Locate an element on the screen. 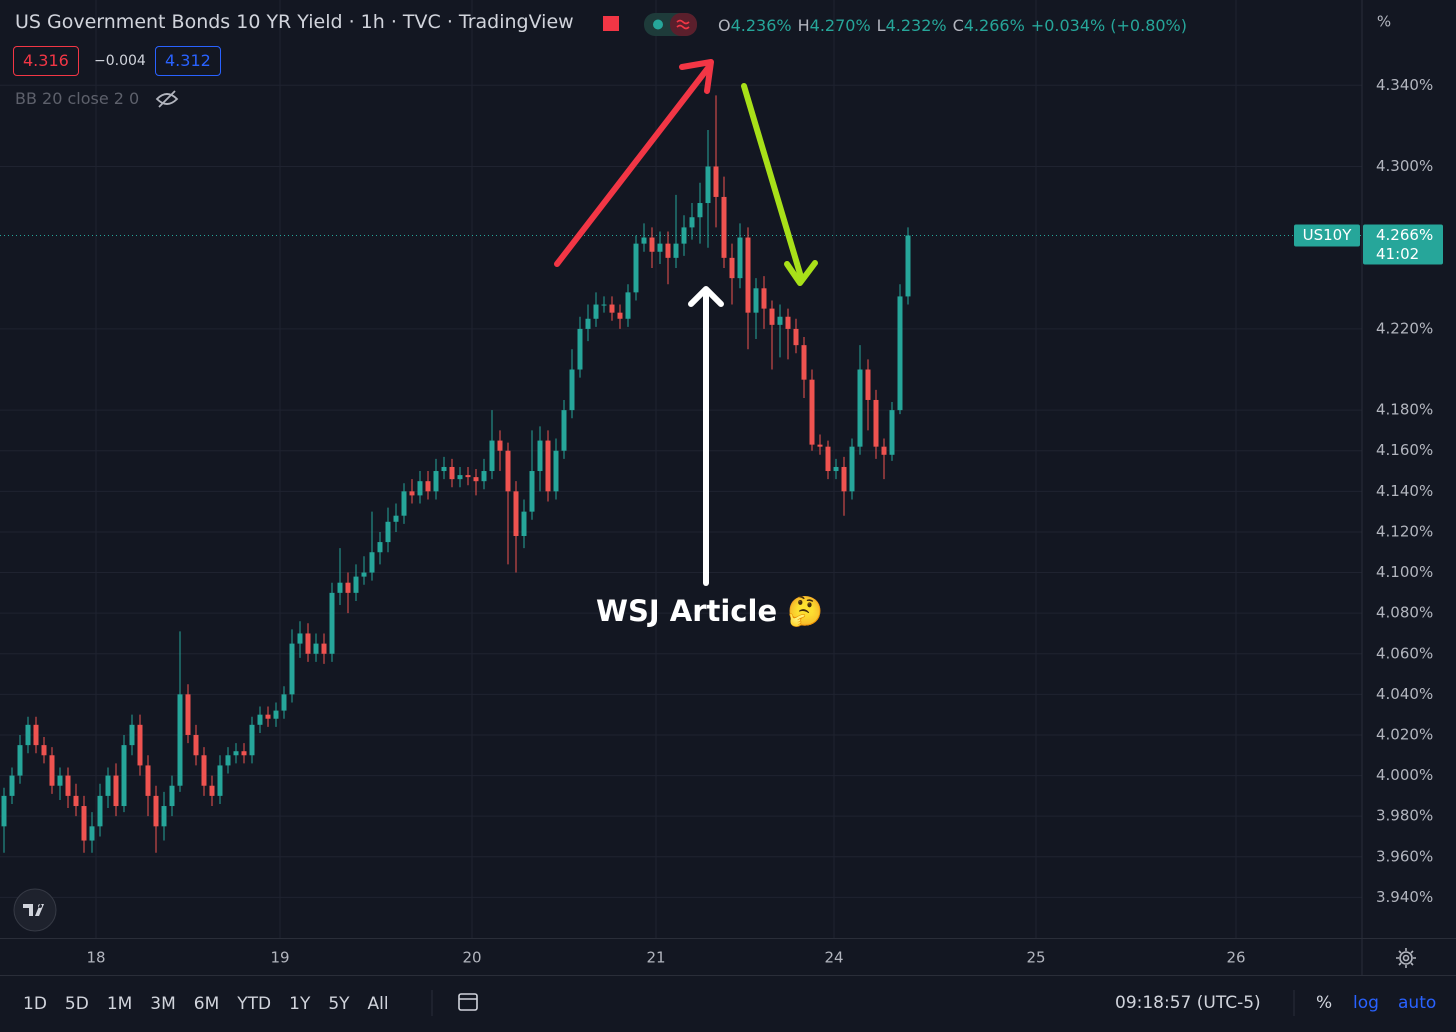 This screenshot has width=1456, height=1032. ohlc-label: C is located at coordinates (958, 25).